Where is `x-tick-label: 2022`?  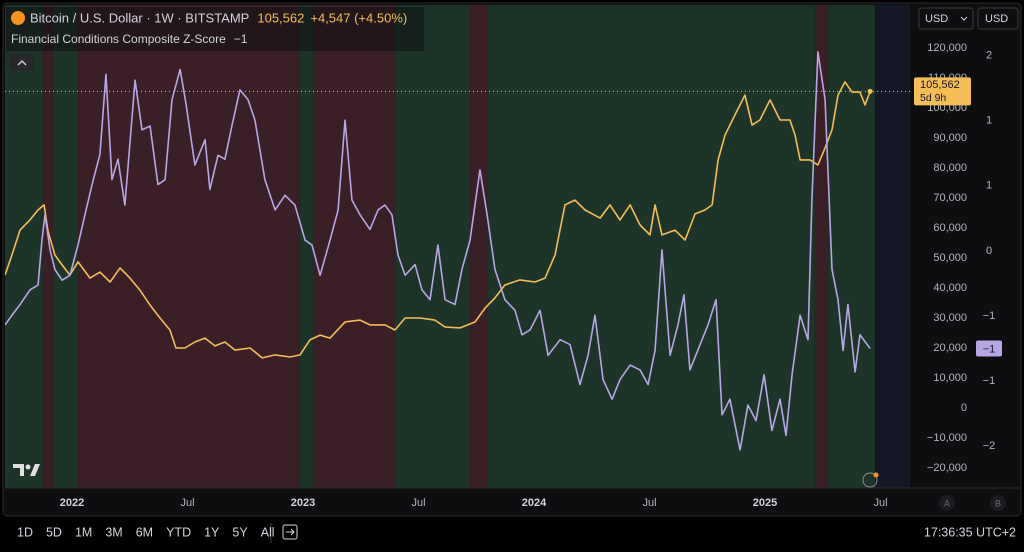
x-tick-label: 2022 is located at coordinates (72, 503).